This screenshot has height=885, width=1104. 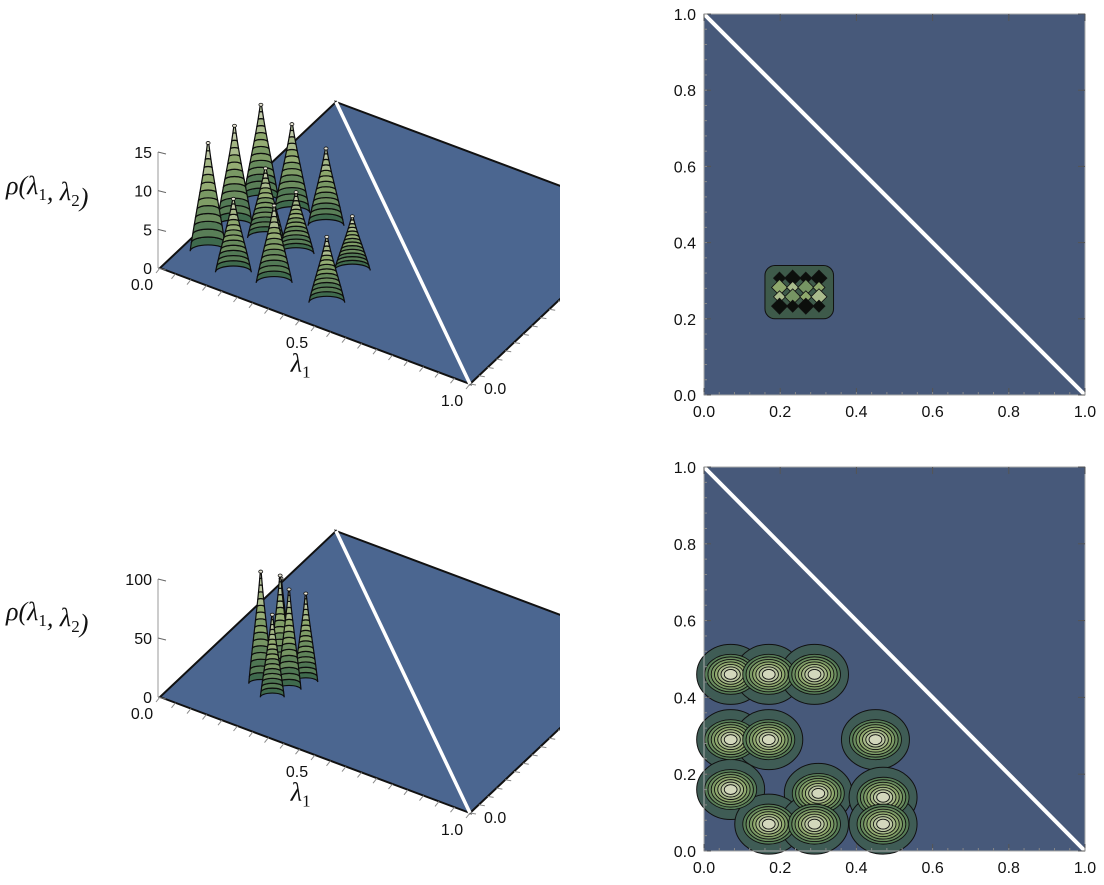 I want to click on y-tick-label: 0.2, so click(x=685, y=775).